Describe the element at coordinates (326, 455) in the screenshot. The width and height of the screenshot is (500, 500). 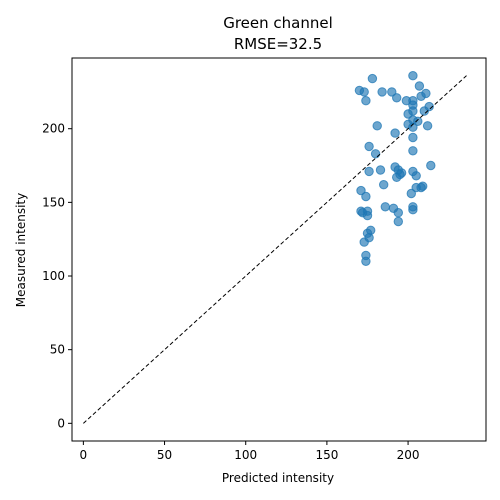
I see `x-tick-label: 150` at that location.